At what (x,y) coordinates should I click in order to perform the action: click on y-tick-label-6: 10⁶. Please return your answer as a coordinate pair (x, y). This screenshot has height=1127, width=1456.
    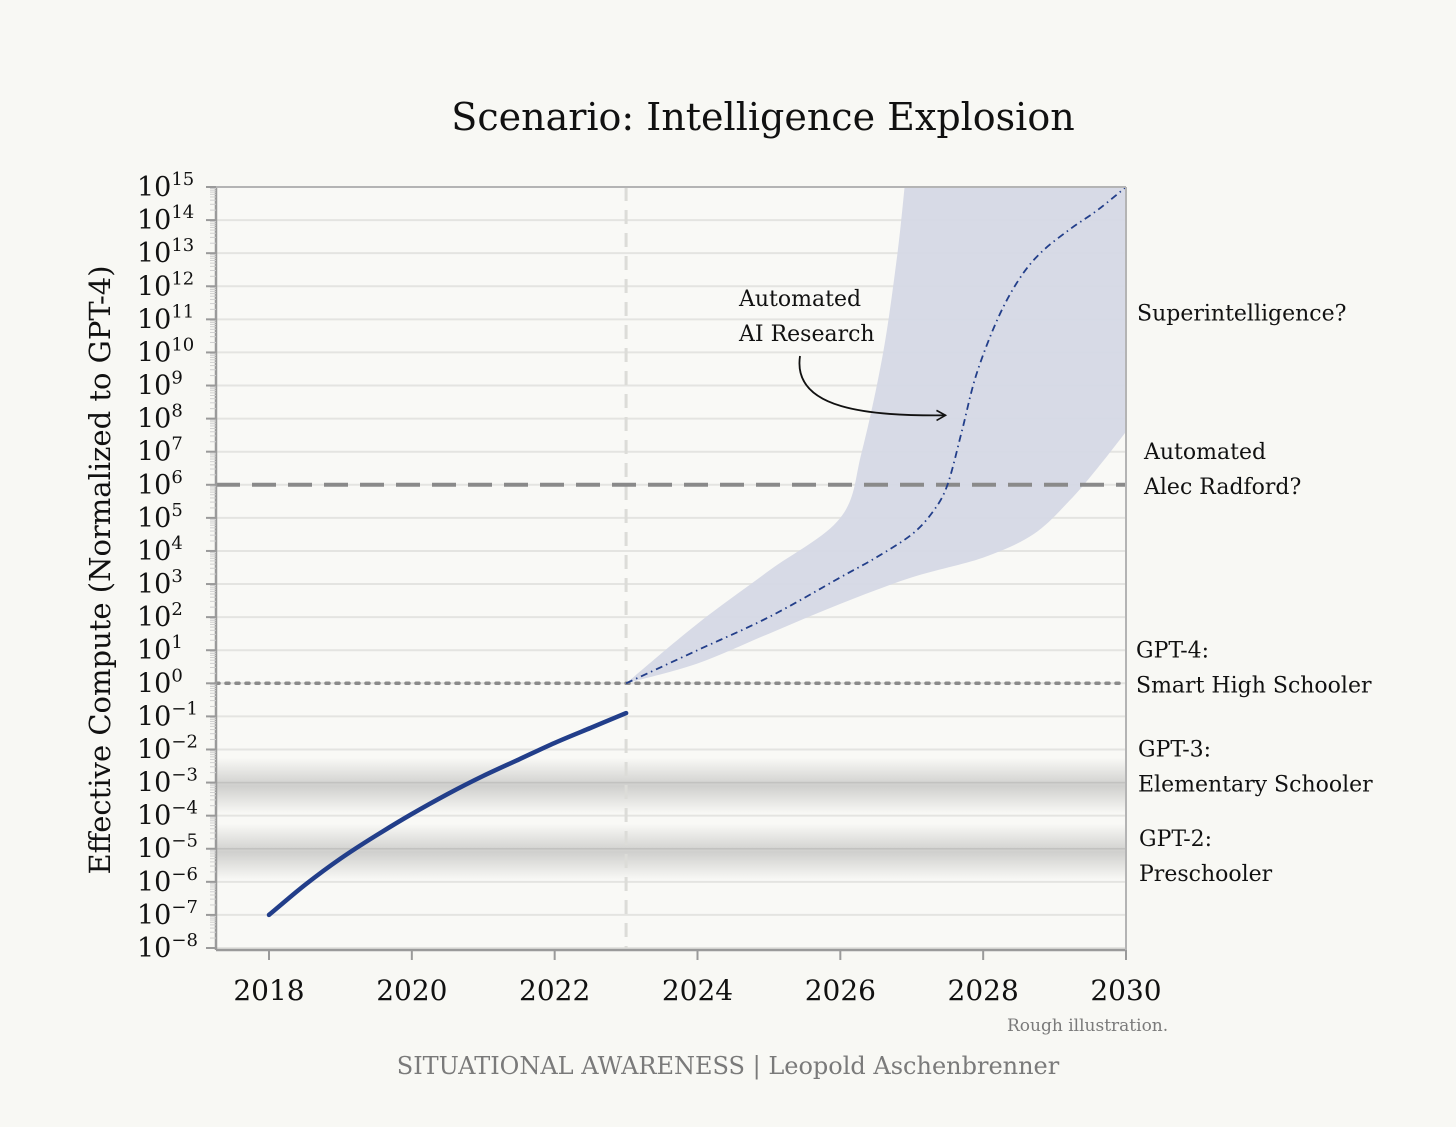
    Looking at the image, I should click on (160, 484).